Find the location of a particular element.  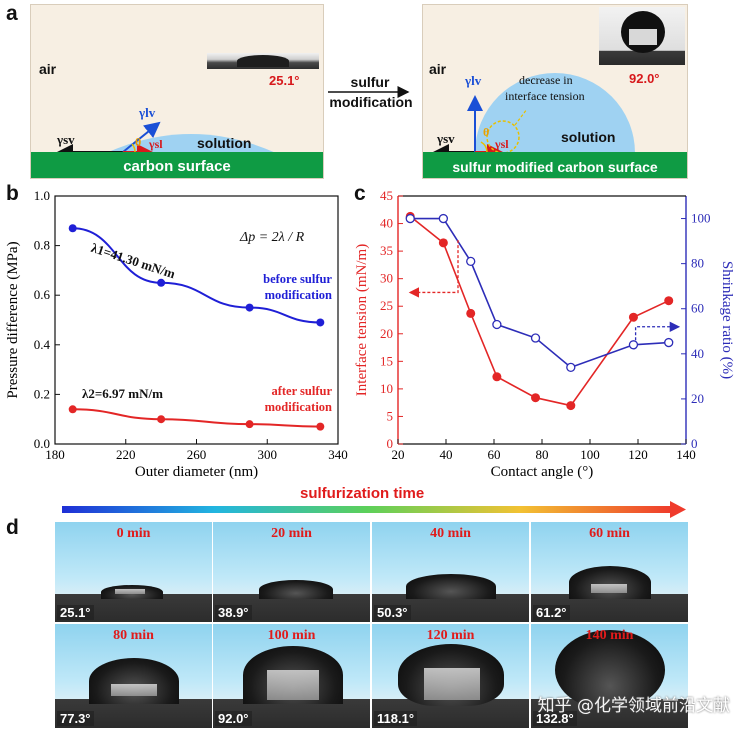

time-arrow-head is located at coordinates (678, 509).